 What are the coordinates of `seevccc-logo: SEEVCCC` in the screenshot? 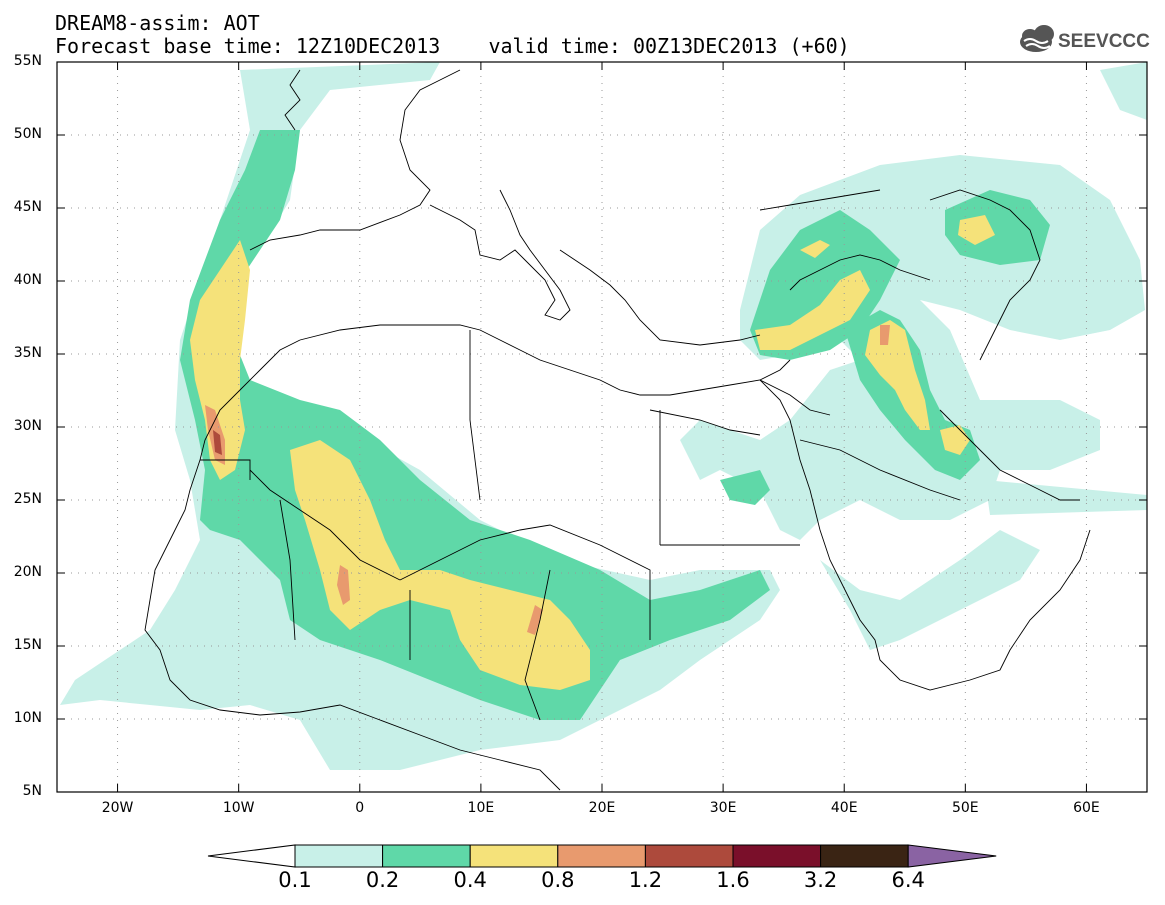 It's located at (1085, 38).